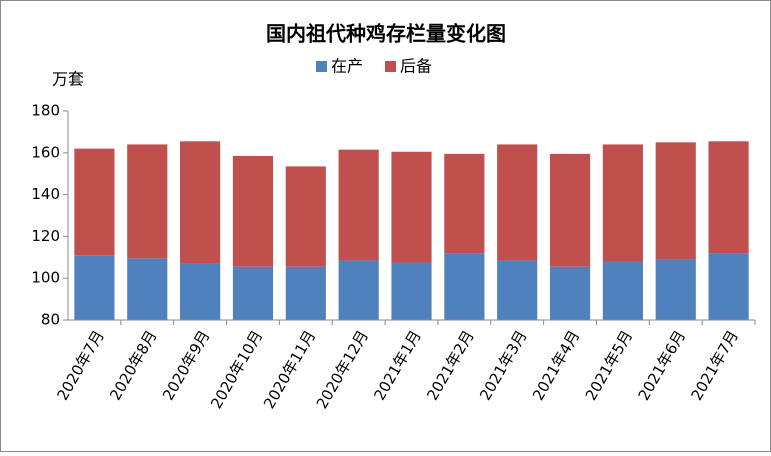 This screenshot has width=771, height=456. Describe the element at coordinates (45, 111) in the screenshot. I see `y-tick-label: 180` at that location.